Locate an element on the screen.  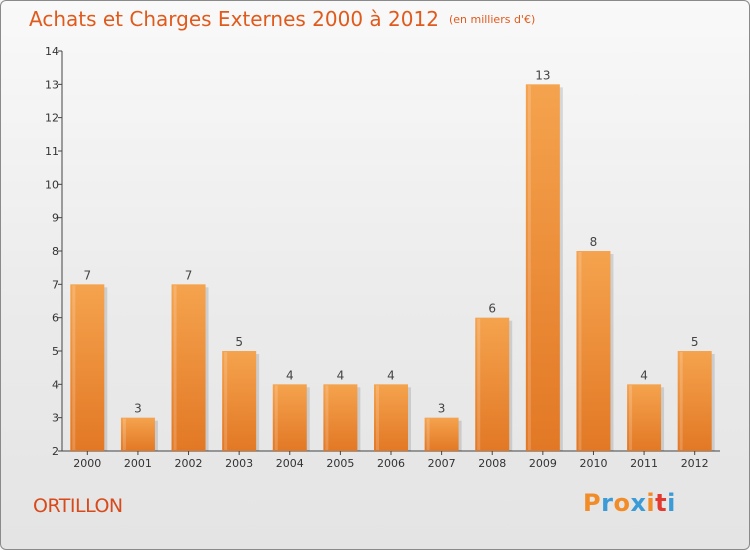
y-tick-label: 7 is located at coordinates (55, 284).